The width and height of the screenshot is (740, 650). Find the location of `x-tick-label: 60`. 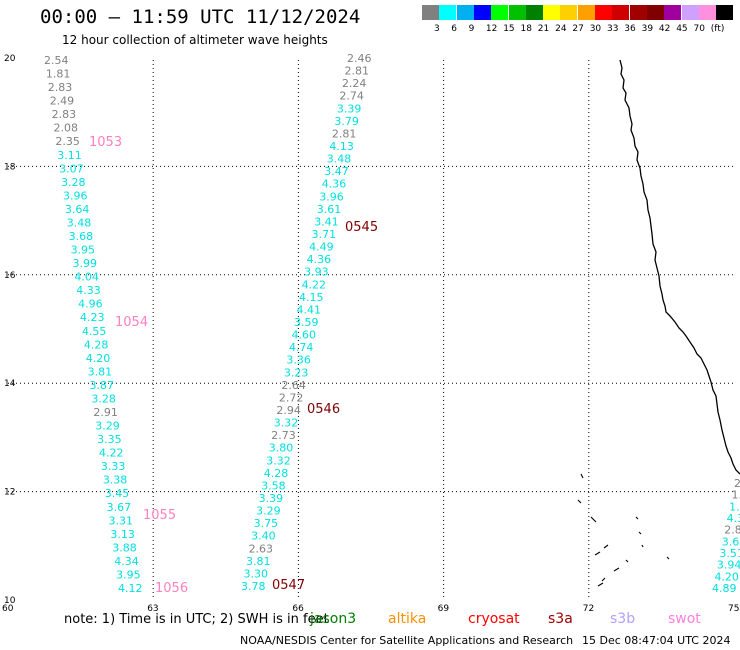

x-tick-label: 60 is located at coordinates (8, 609).